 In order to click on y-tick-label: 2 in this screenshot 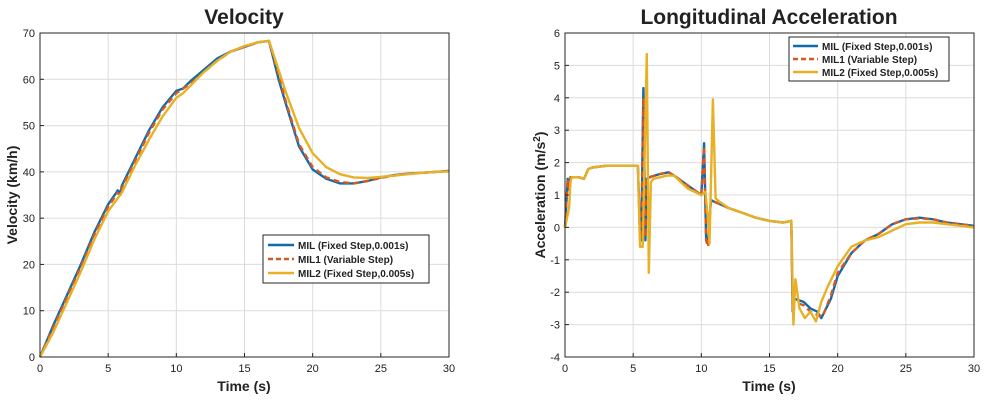, I will do `click(557, 164)`.